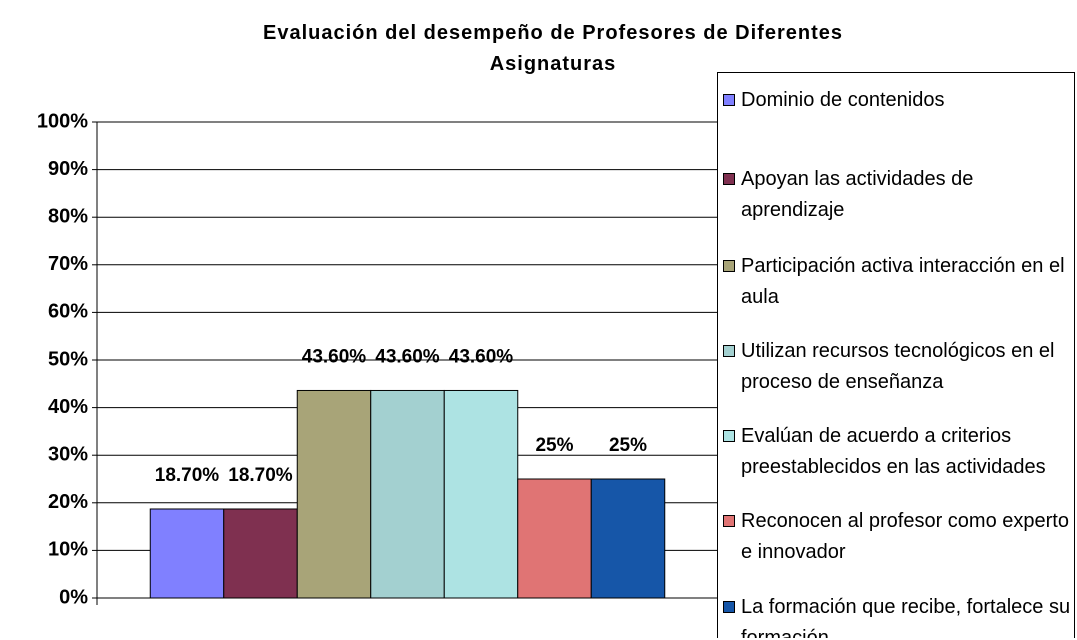  I want to click on y-tick-label: 50%, so click(68, 359).